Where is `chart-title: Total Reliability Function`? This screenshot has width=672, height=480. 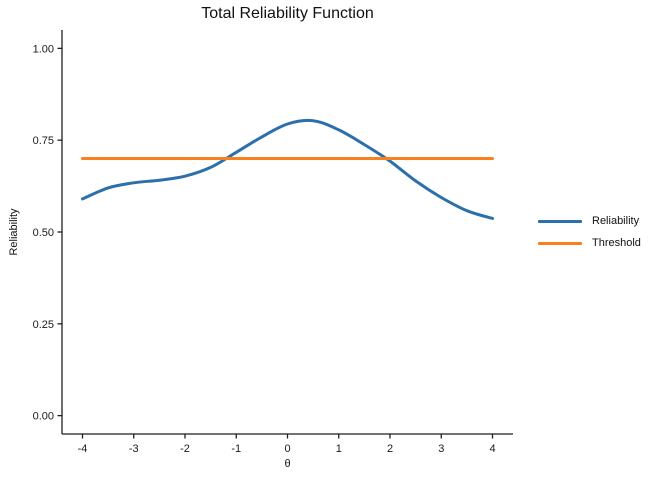
chart-title: Total Reliability Function is located at coordinates (287, 13).